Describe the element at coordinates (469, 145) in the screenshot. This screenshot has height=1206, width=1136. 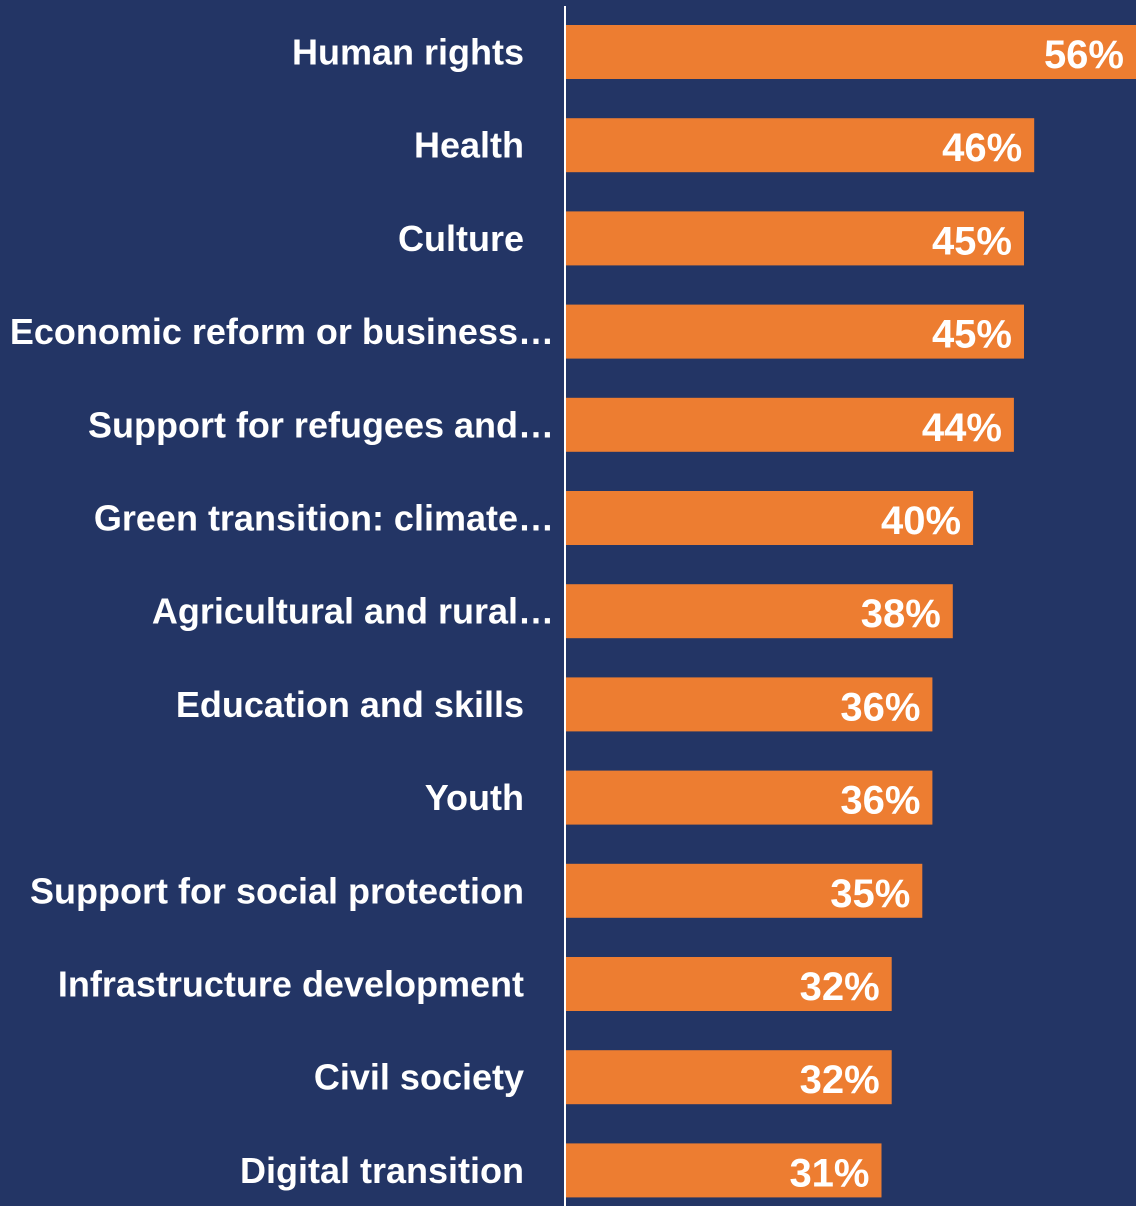
I see `category-label: Health` at that location.